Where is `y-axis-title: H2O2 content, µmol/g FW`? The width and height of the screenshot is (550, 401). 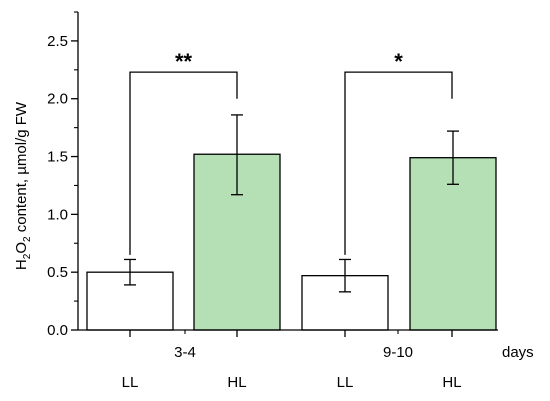 y-axis-title: H2O2 content, µmol/g FW is located at coordinates (23, 185).